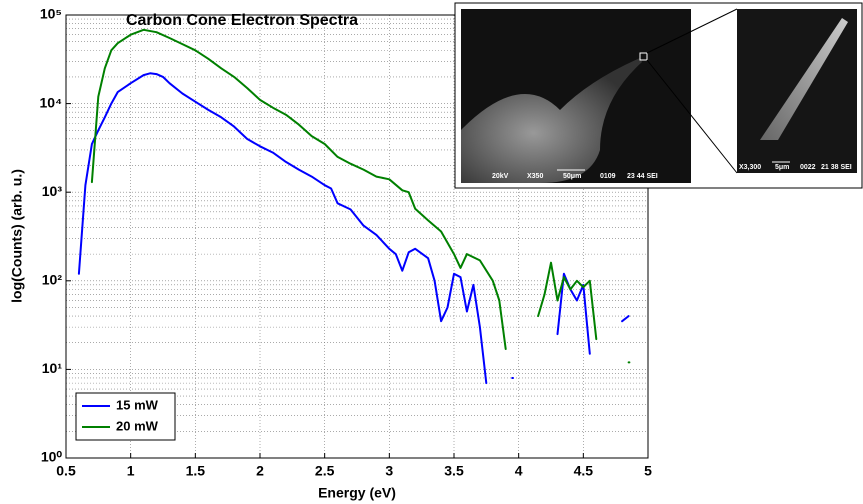 Image resolution: width=863 pixels, height=504 pixels. Describe the element at coordinates (52, 191) in the screenshot. I see `y-tick-label: 10³` at that location.